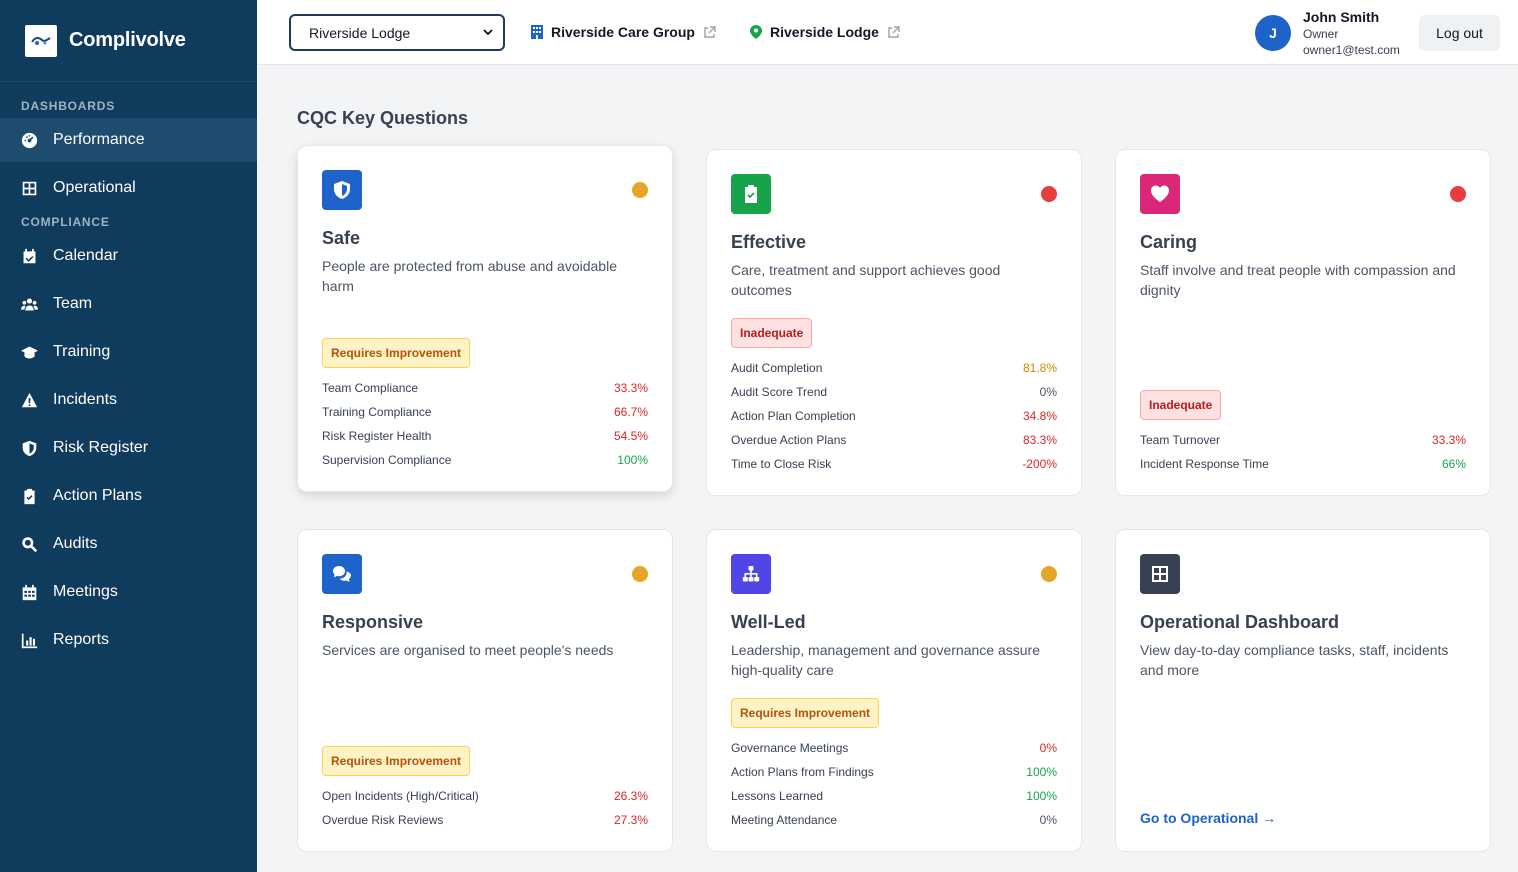 The image size is (1518, 872). I want to click on group-link: Riverside Care Group, so click(623, 32).